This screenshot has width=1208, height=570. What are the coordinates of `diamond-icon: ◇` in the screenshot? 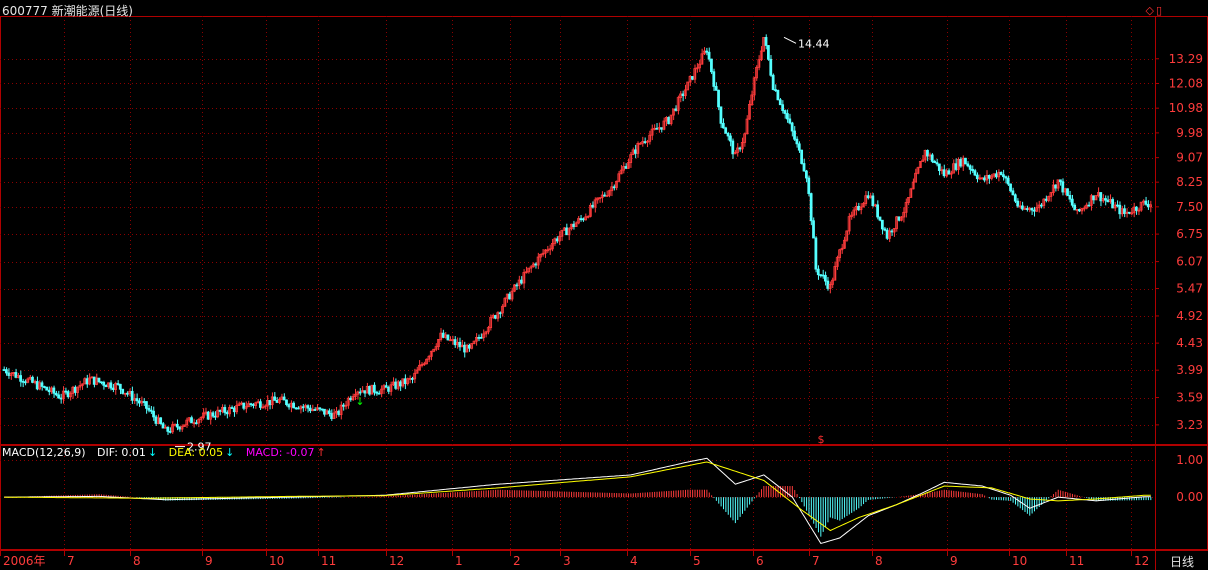 It's located at (1150, 10).